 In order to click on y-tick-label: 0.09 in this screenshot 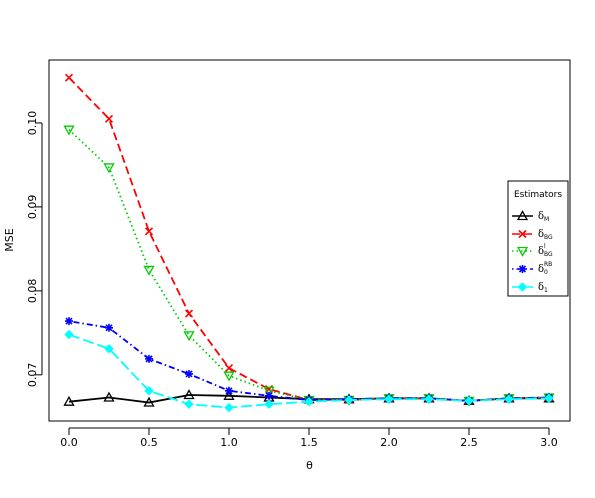, I will do `click(32, 207)`.